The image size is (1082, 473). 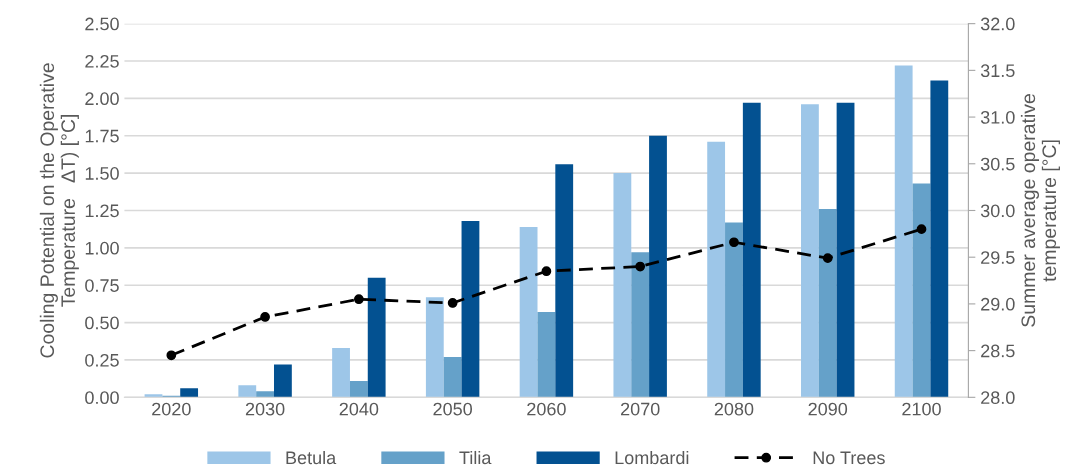 I want to click on y-tick-label: 1.50, so click(x=102, y=173).